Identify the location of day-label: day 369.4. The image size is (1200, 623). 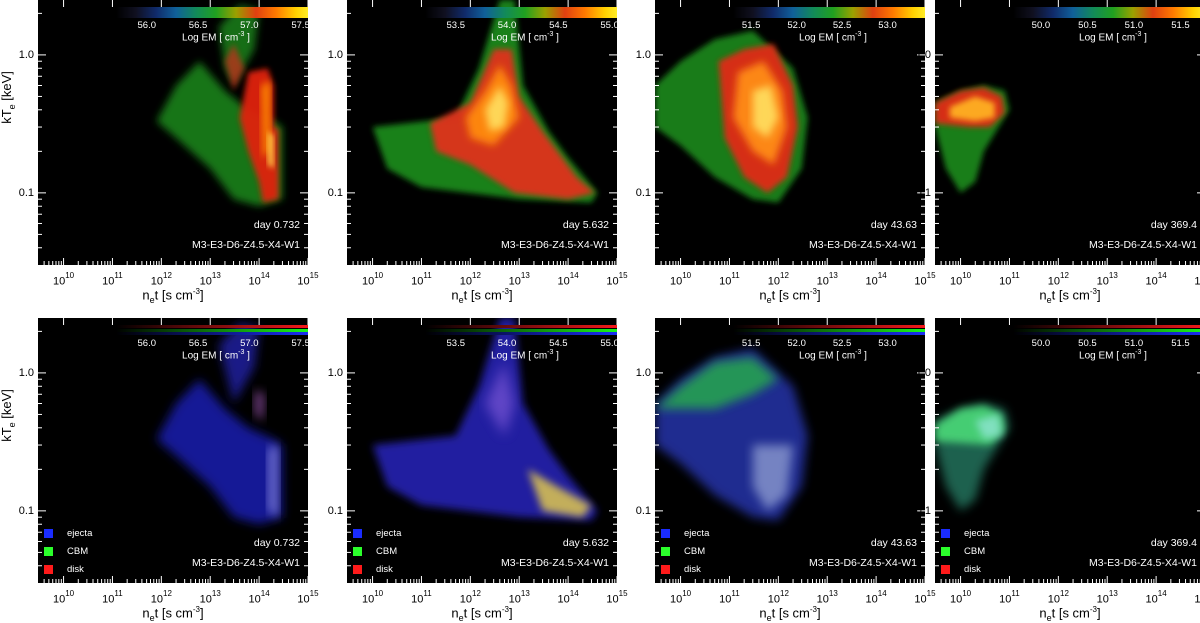
(1173, 225).